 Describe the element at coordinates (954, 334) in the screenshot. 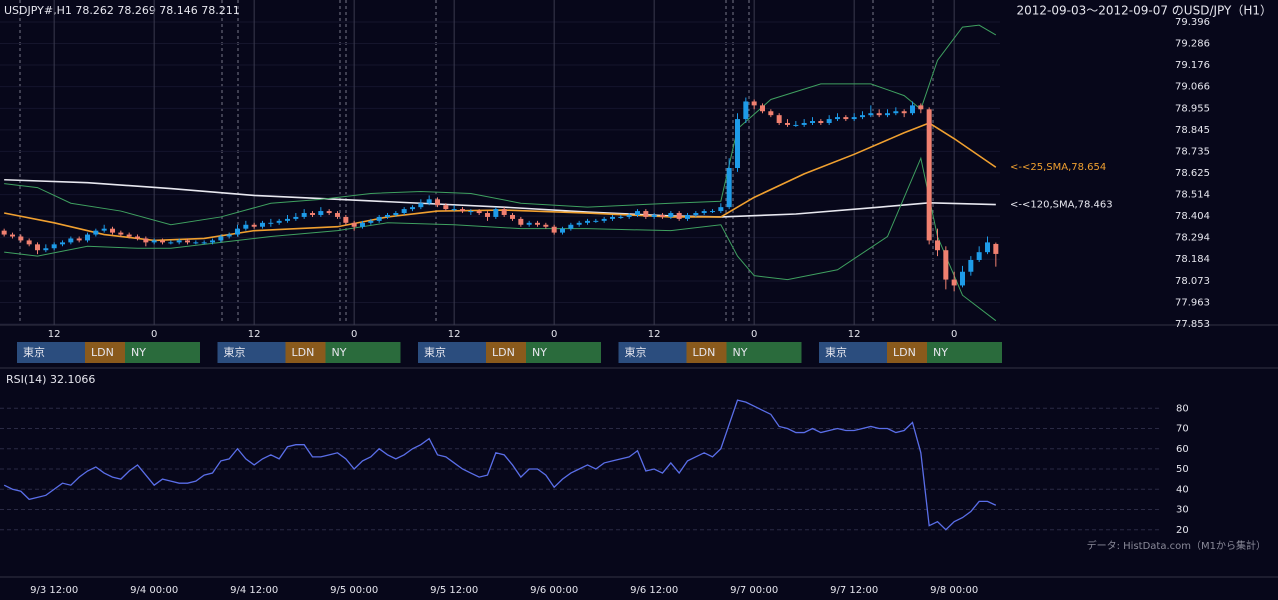

I see `x-tick-label: 0` at that location.